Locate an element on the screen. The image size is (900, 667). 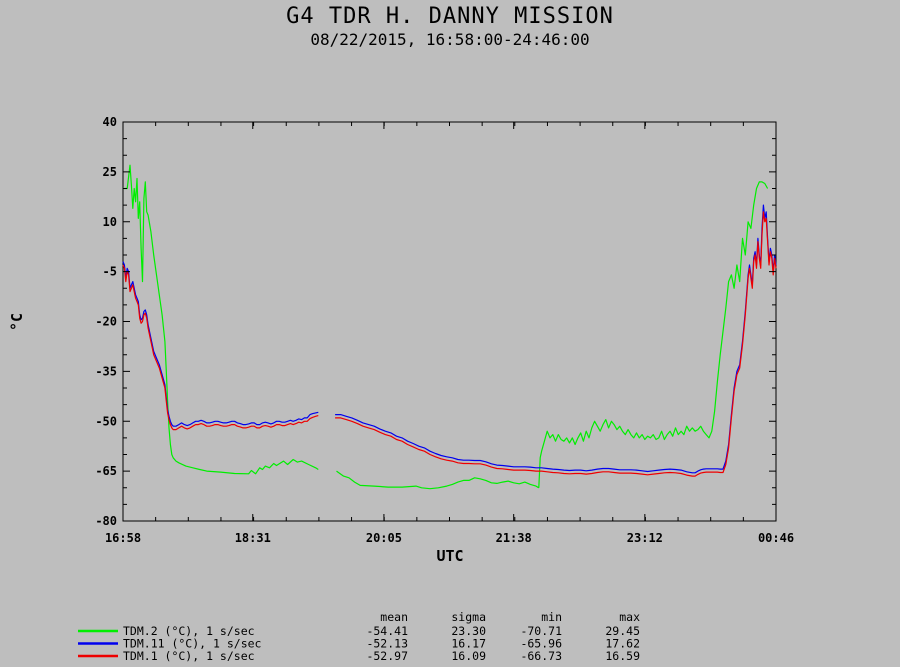
stats-value: 17.62 is located at coordinates (622, 644).